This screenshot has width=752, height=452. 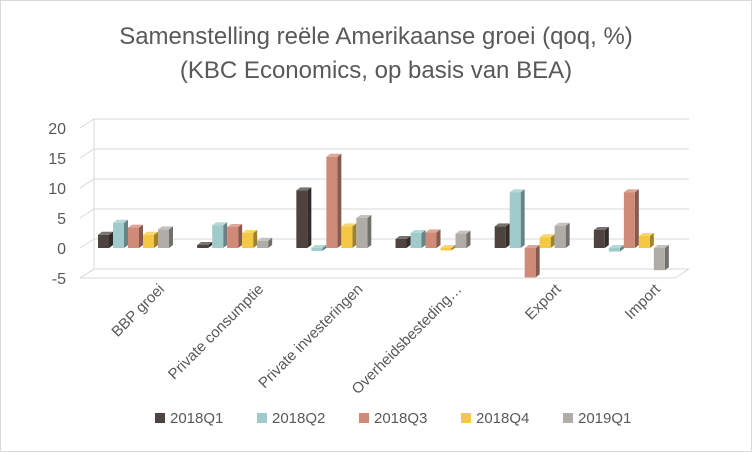 I want to click on y-axis-ticks: -5 0 5 10 15 20, so click(x=57, y=204).